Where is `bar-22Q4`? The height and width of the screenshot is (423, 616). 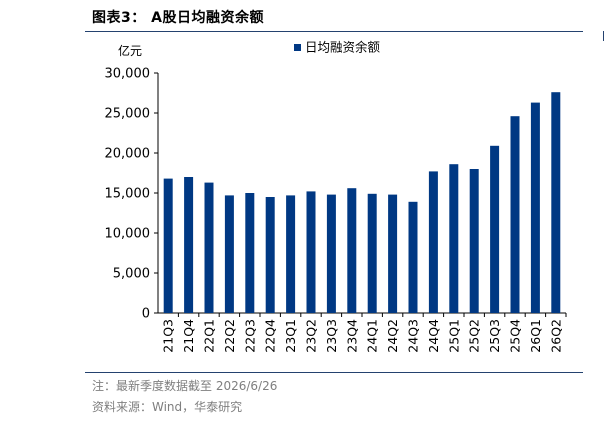
bar-22Q4 is located at coordinates (270, 255).